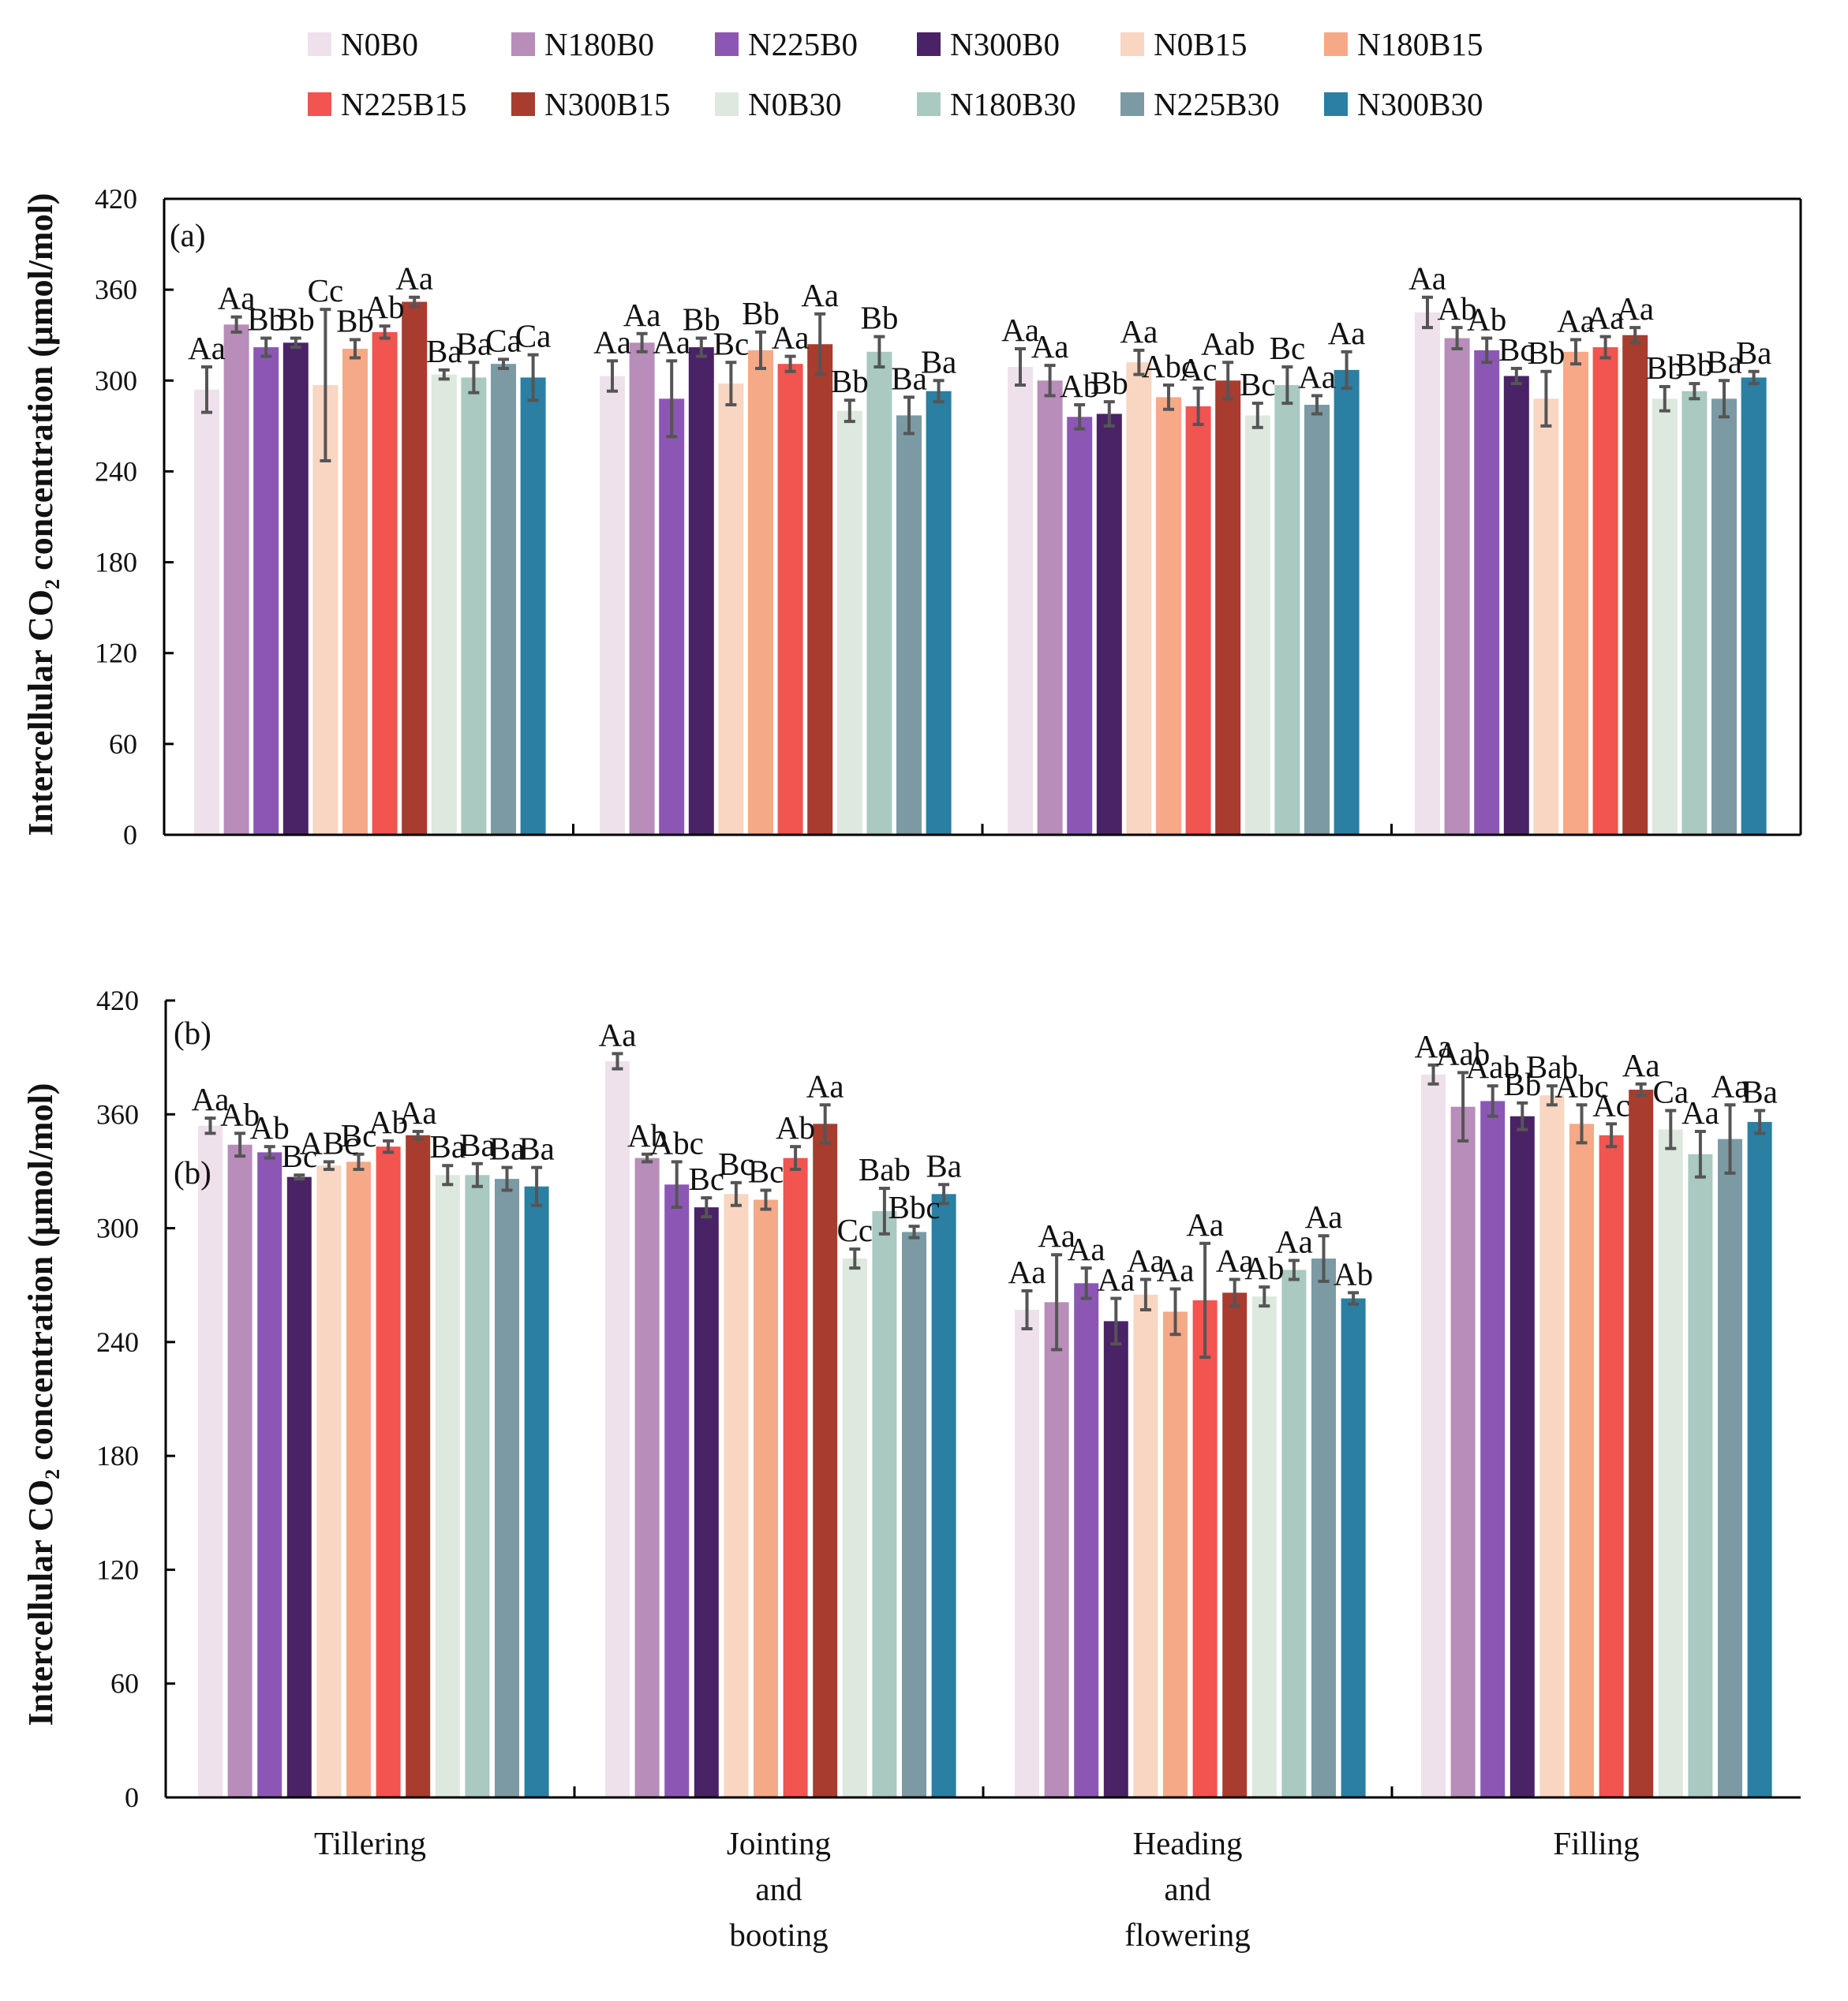 This screenshot has width=1848, height=2001. Describe the element at coordinates (1132, 104) in the screenshot. I see `legend-swatch-n225b30` at that location.